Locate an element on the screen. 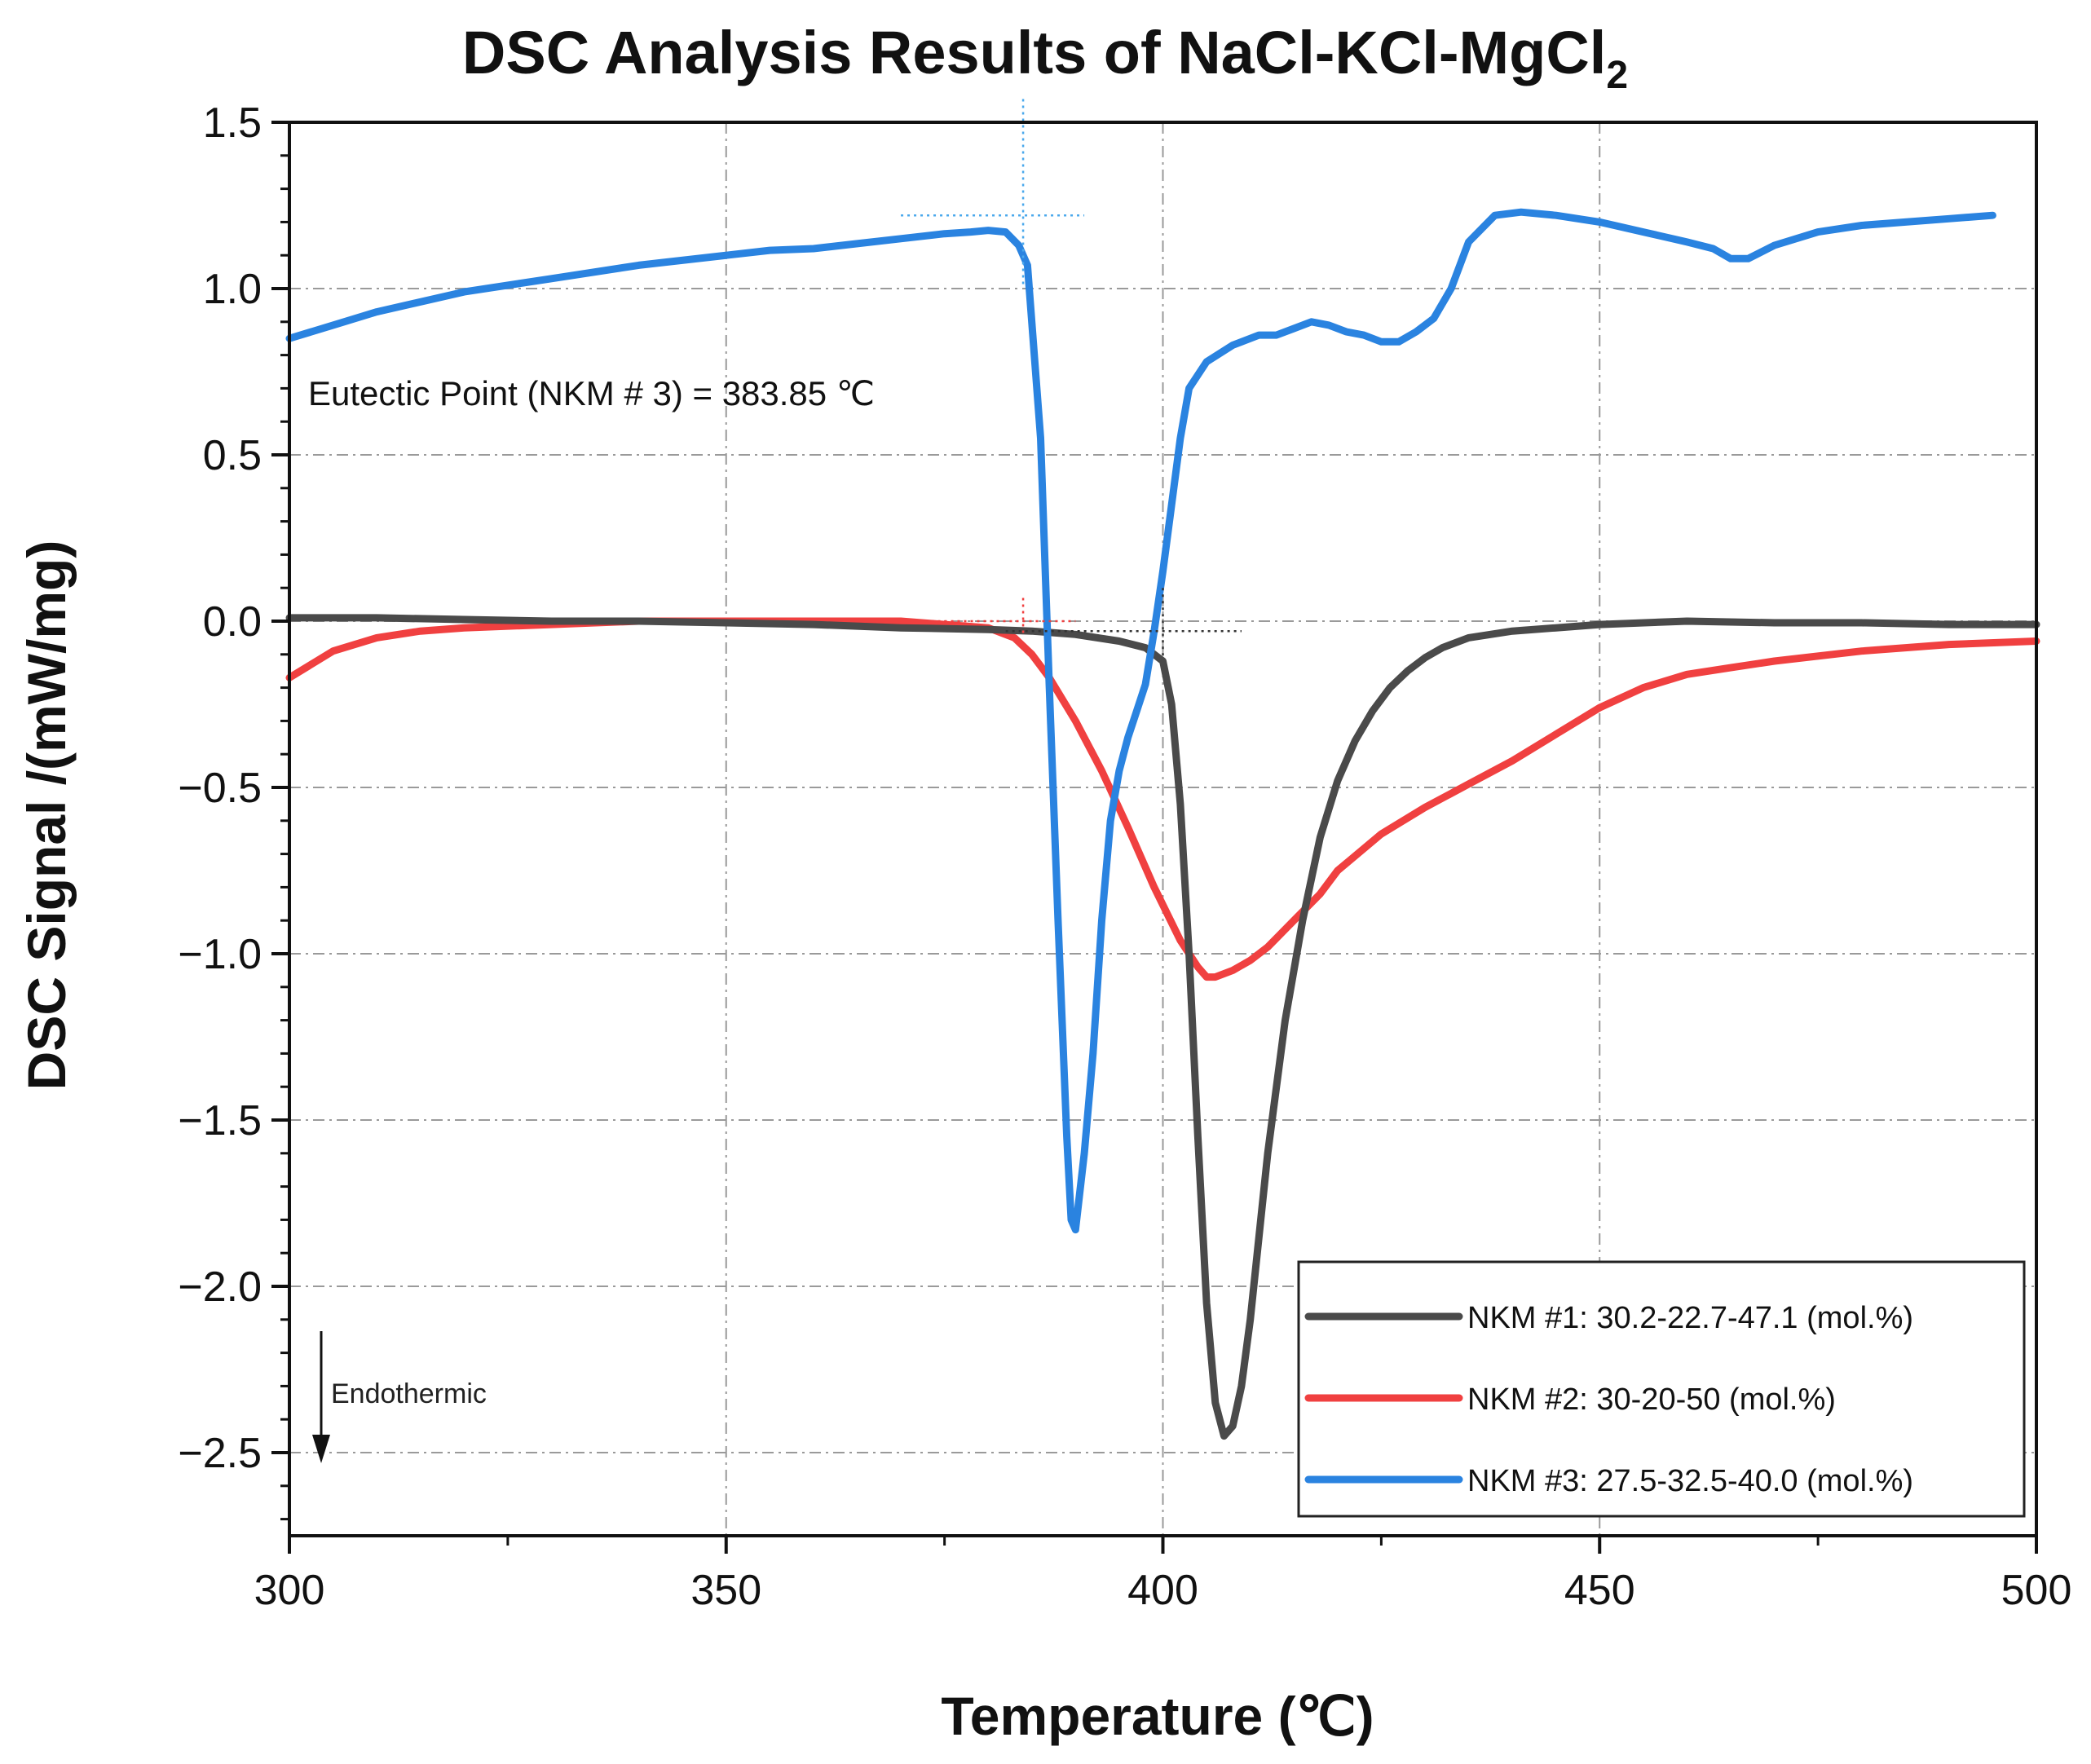 Image resolution: width=2091 pixels, height=1764 pixels. y-tick-label: 0.0 is located at coordinates (233, 622).